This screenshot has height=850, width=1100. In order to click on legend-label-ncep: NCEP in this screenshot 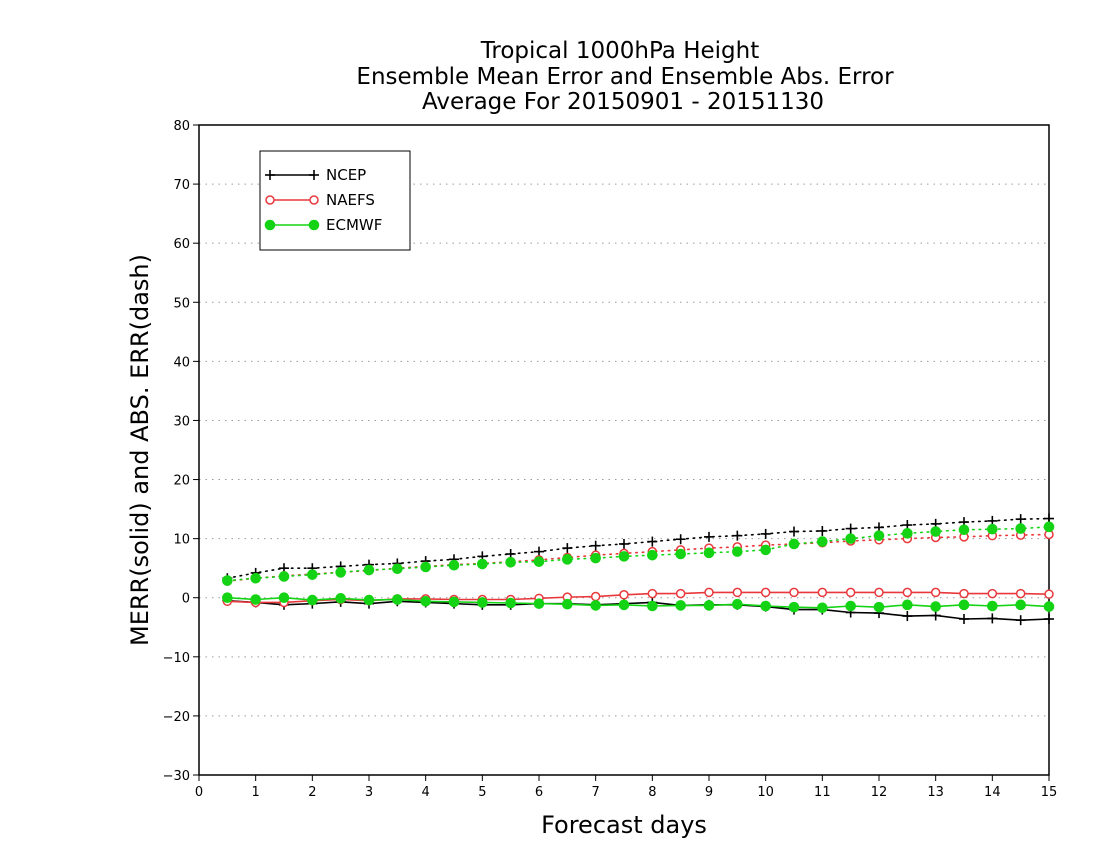, I will do `click(346, 175)`.